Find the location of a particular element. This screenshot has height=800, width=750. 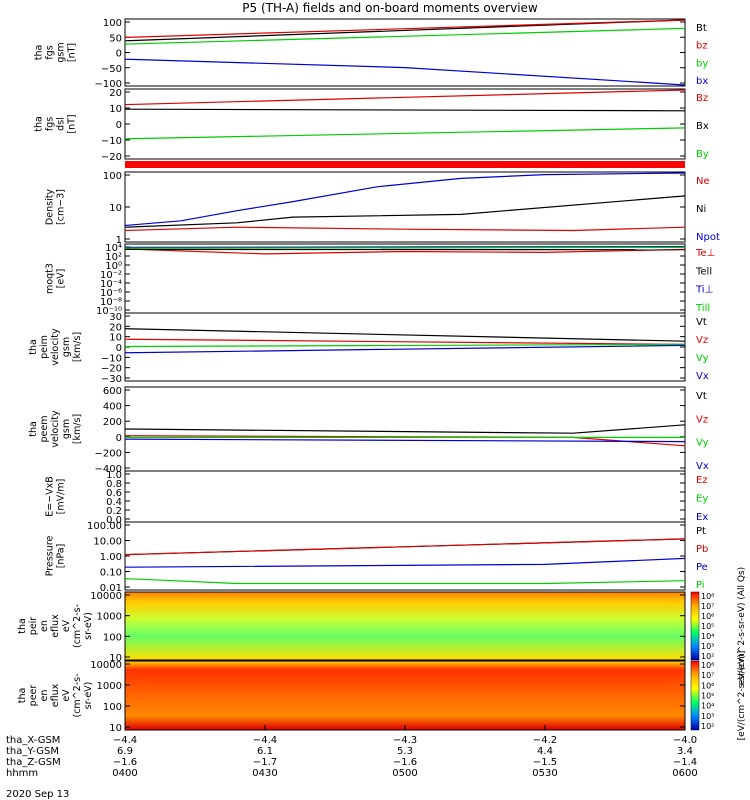

series-line-bx is located at coordinates (405, 72).